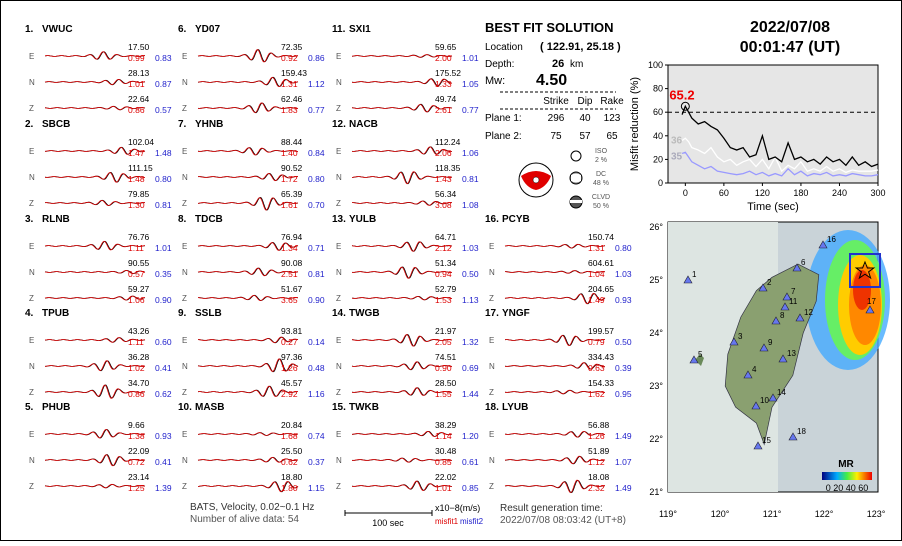 This screenshot has width=902, height=546. What do you see at coordinates (289, 300) in the screenshot?
I see `misfit1: 3.65` at bounding box center [289, 300].